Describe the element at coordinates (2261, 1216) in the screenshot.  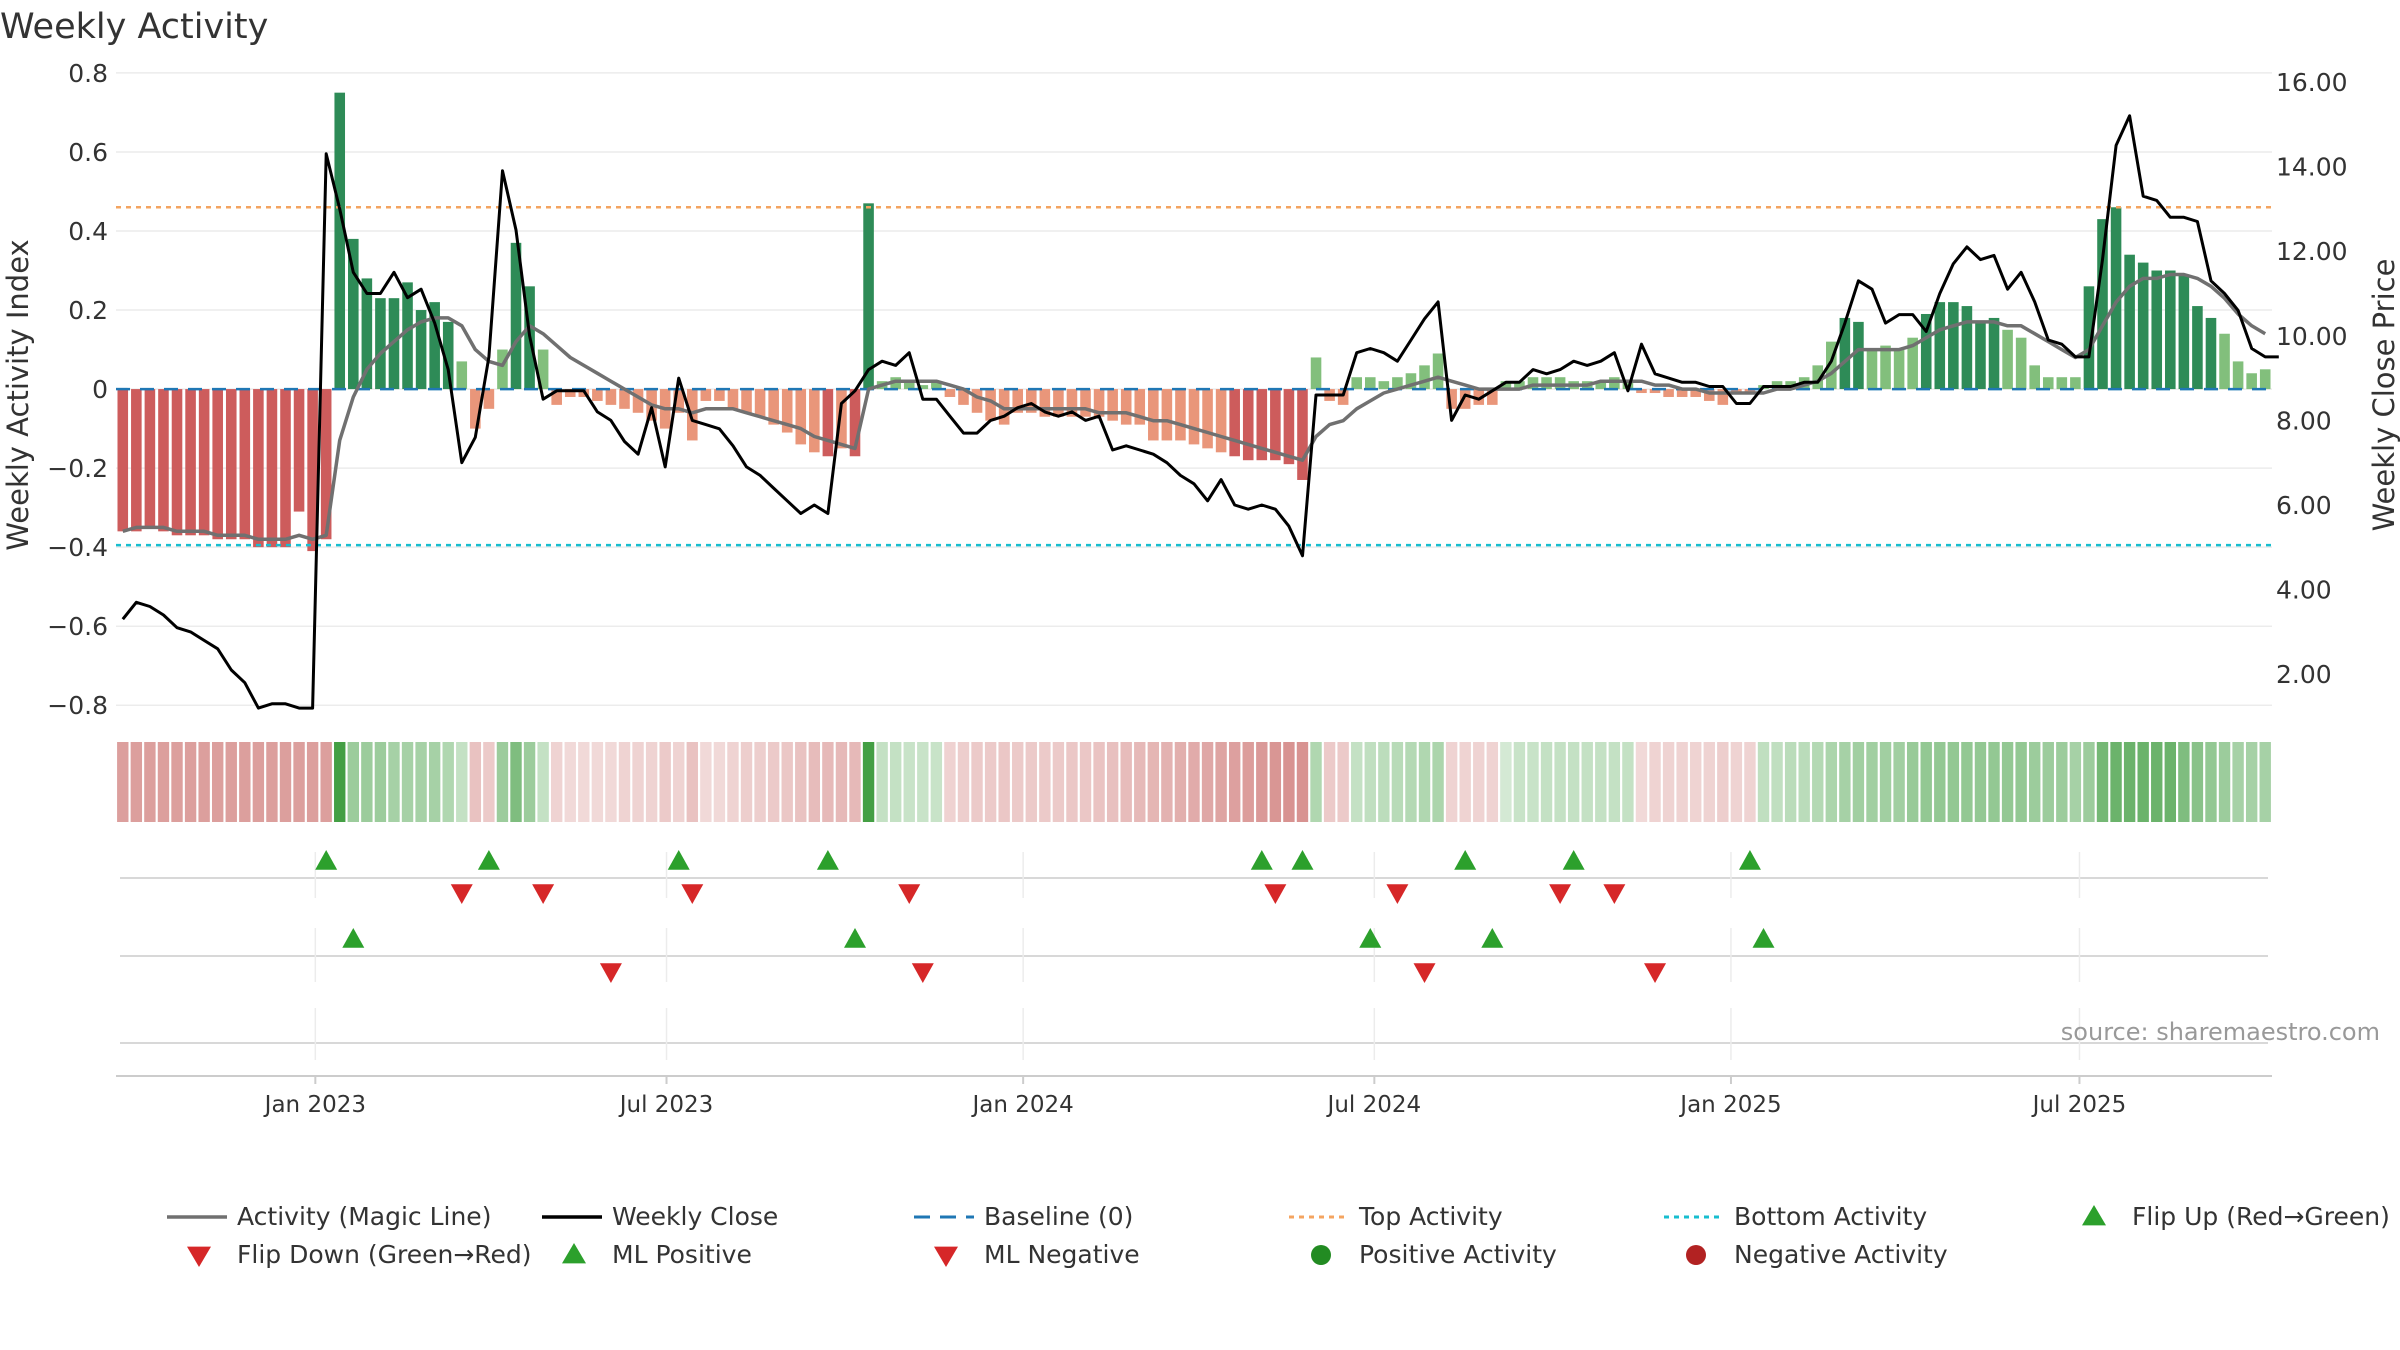
I see `legend-label: Flip Up (Red→Green)` at that location.